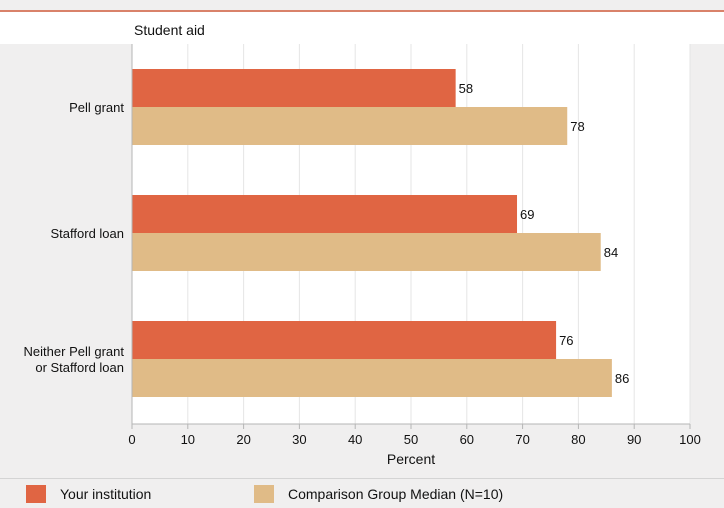 The image size is (724, 508). What do you see at coordinates (522, 439) in the screenshot?
I see `x-tick-label: 70` at bounding box center [522, 439].